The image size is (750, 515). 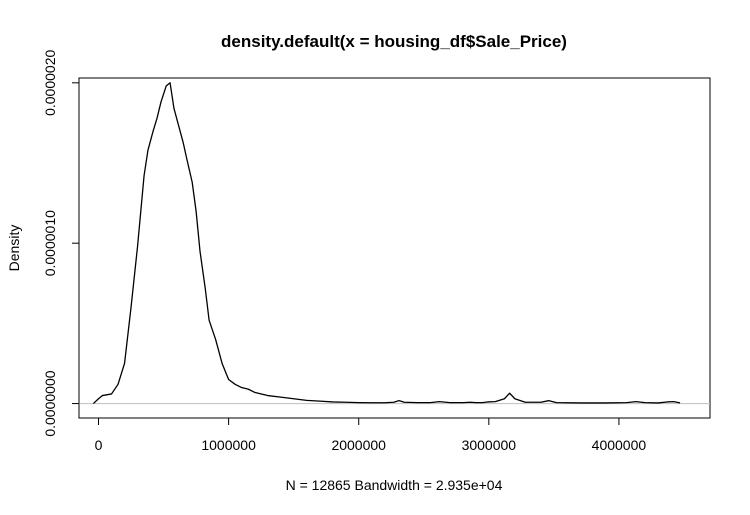 I want to click on x-axis: 0 1000000 2000000 3000000 4000000, so click(x=371, y=435).